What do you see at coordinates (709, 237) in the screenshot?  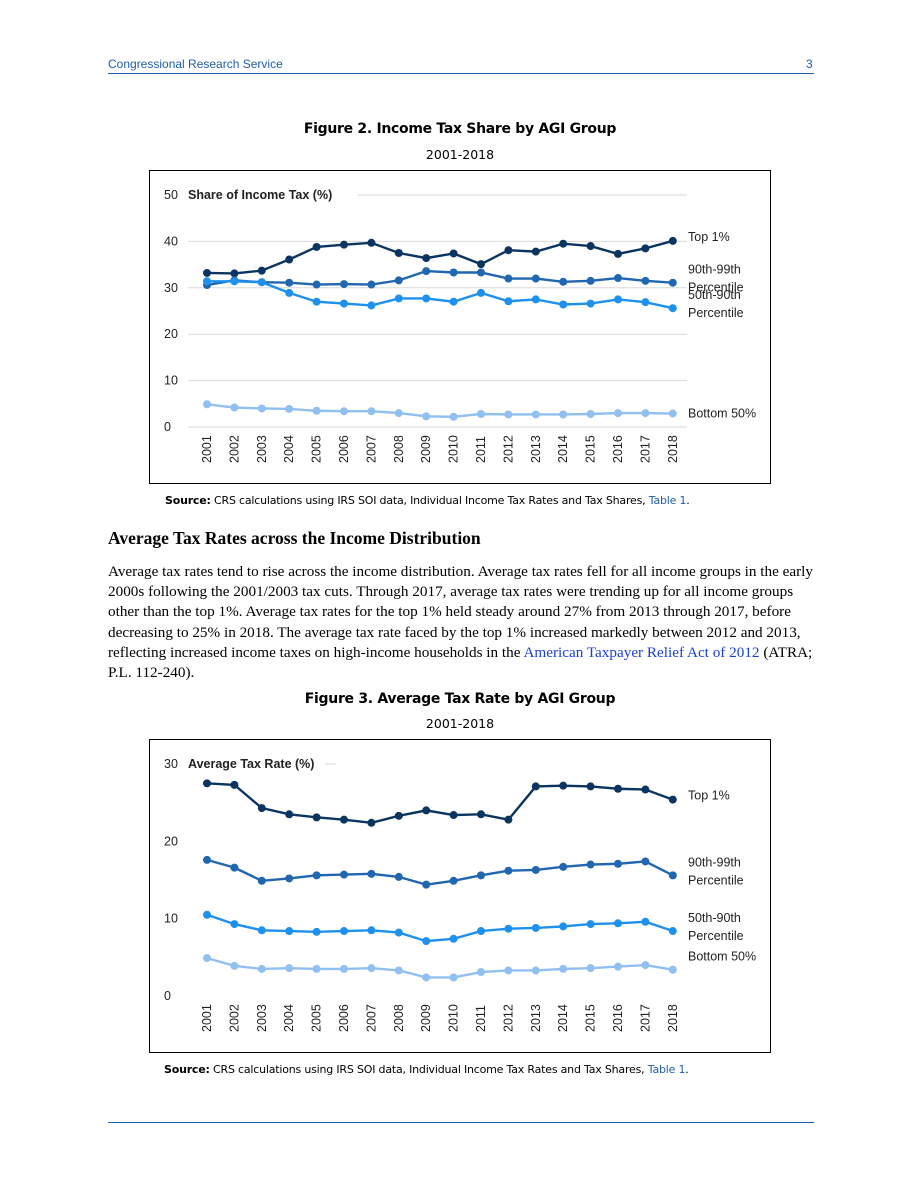 I see `series-label: Top 1%` at bounding box center [709, 237].